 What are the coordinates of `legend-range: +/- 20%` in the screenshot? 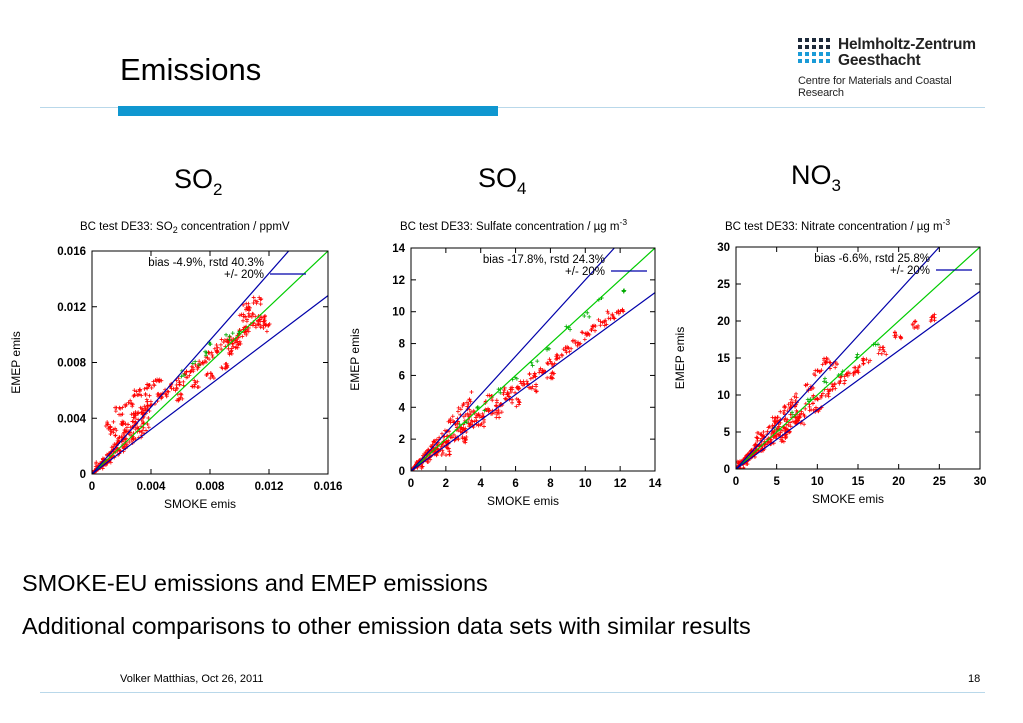 It's located at (244, 275).